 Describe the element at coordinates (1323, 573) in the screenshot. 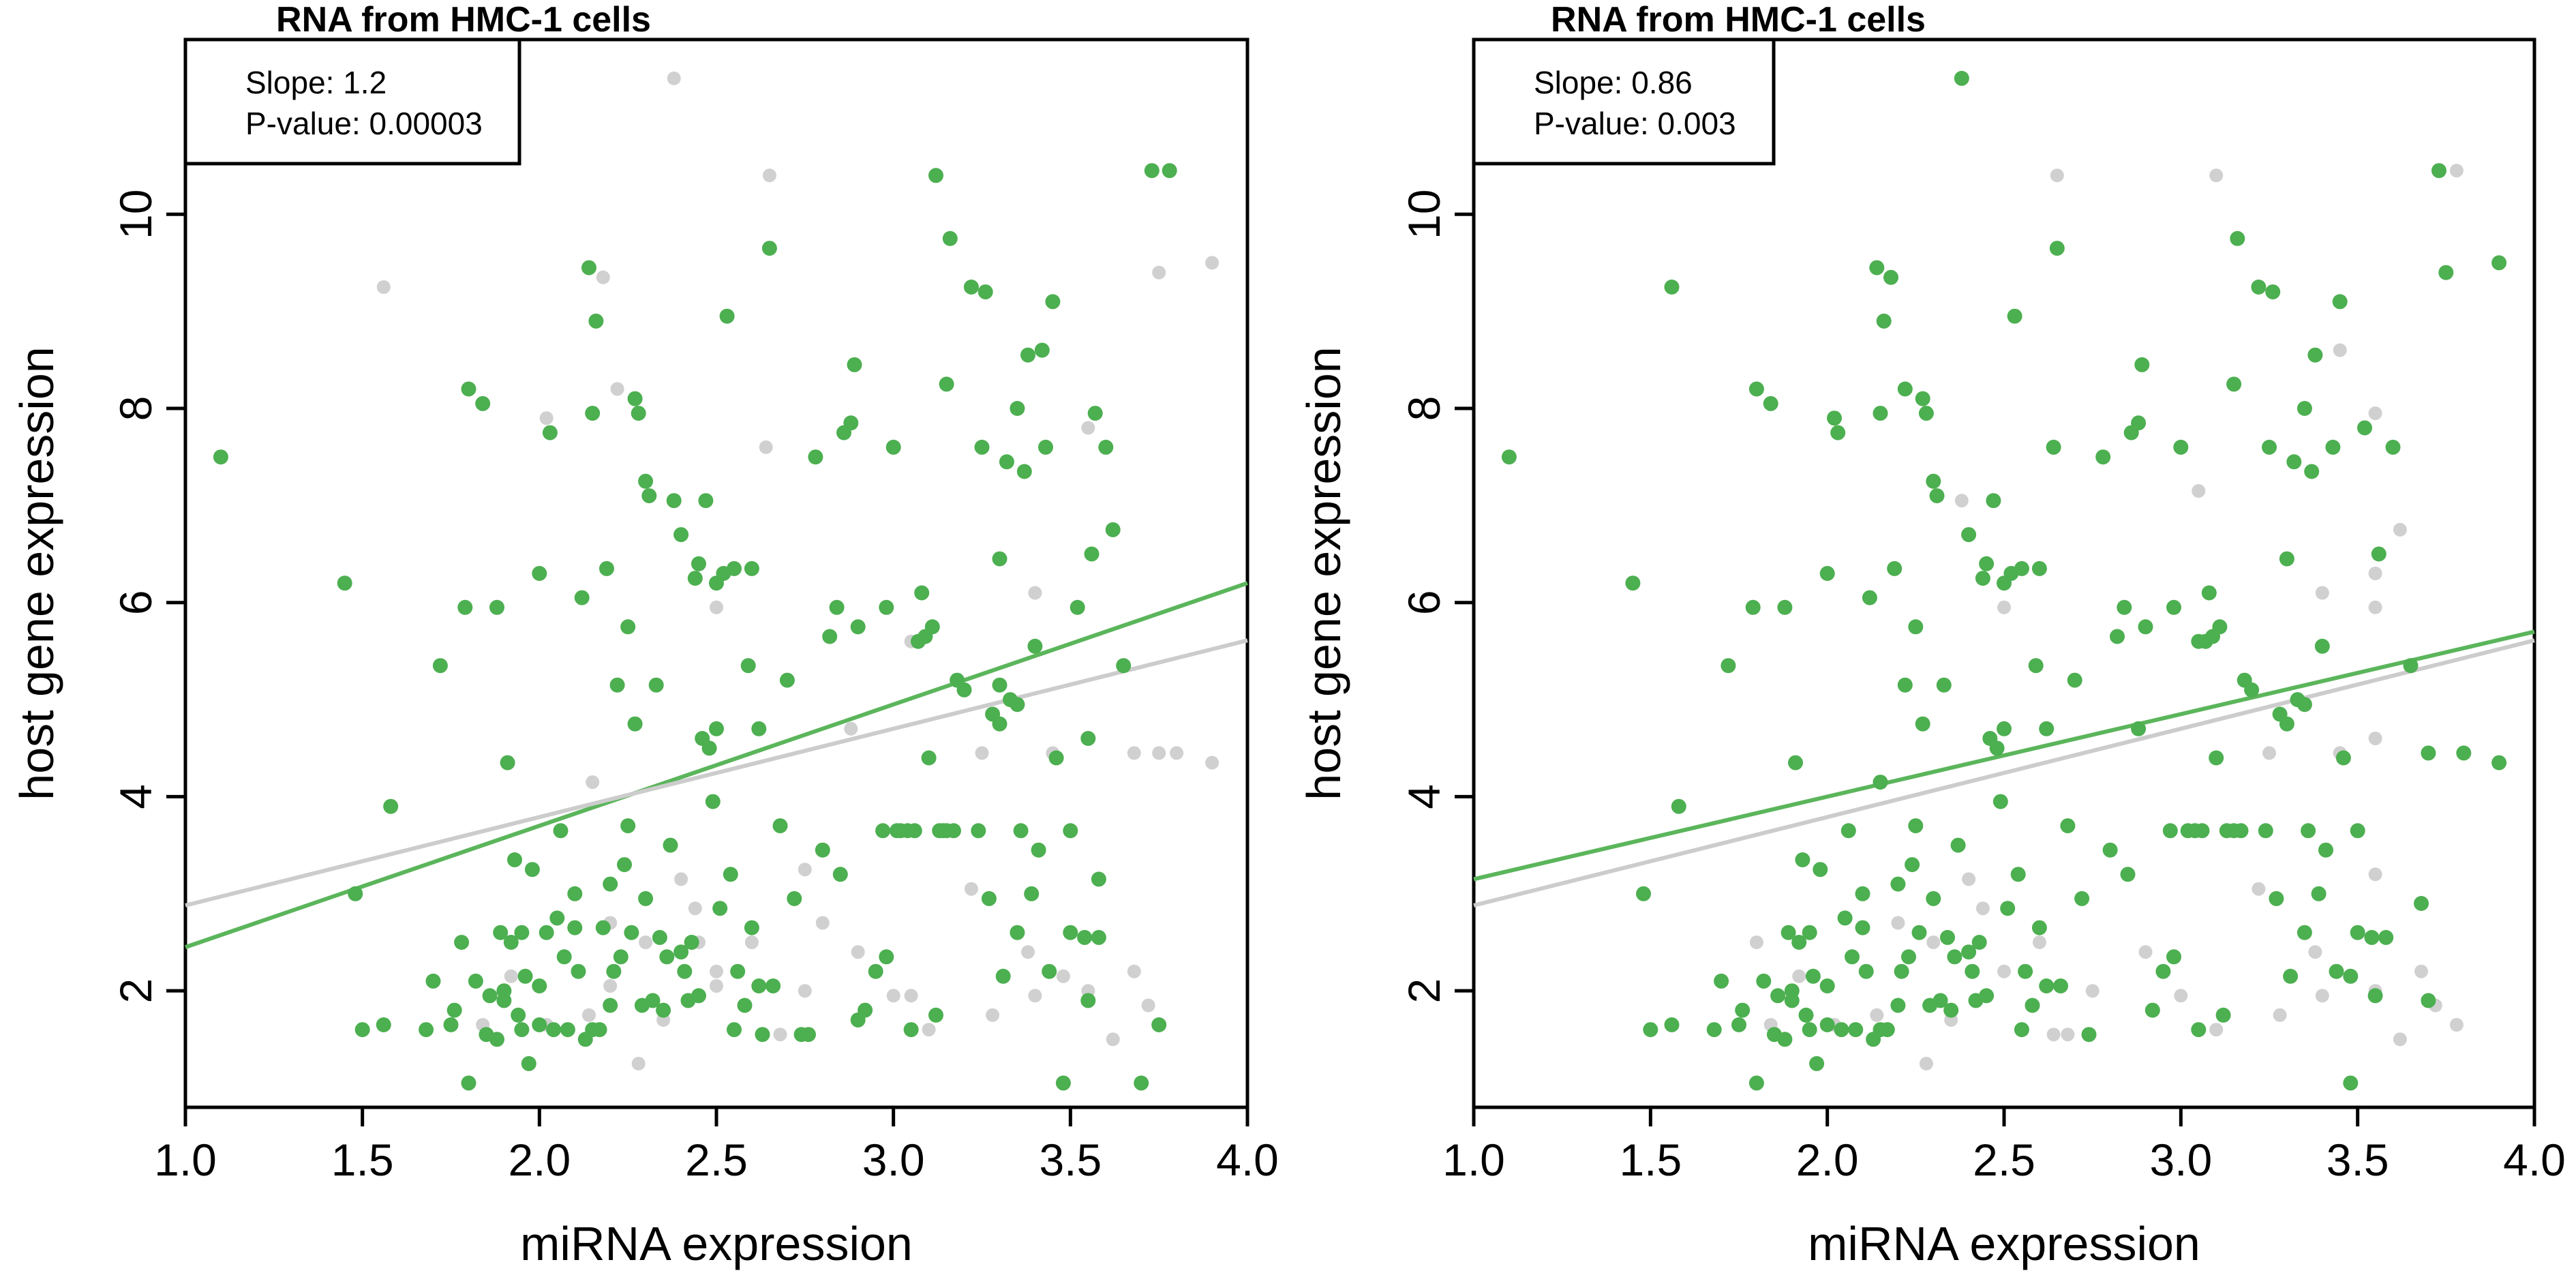

I see `y-axis-label: host gene expression` at that location.